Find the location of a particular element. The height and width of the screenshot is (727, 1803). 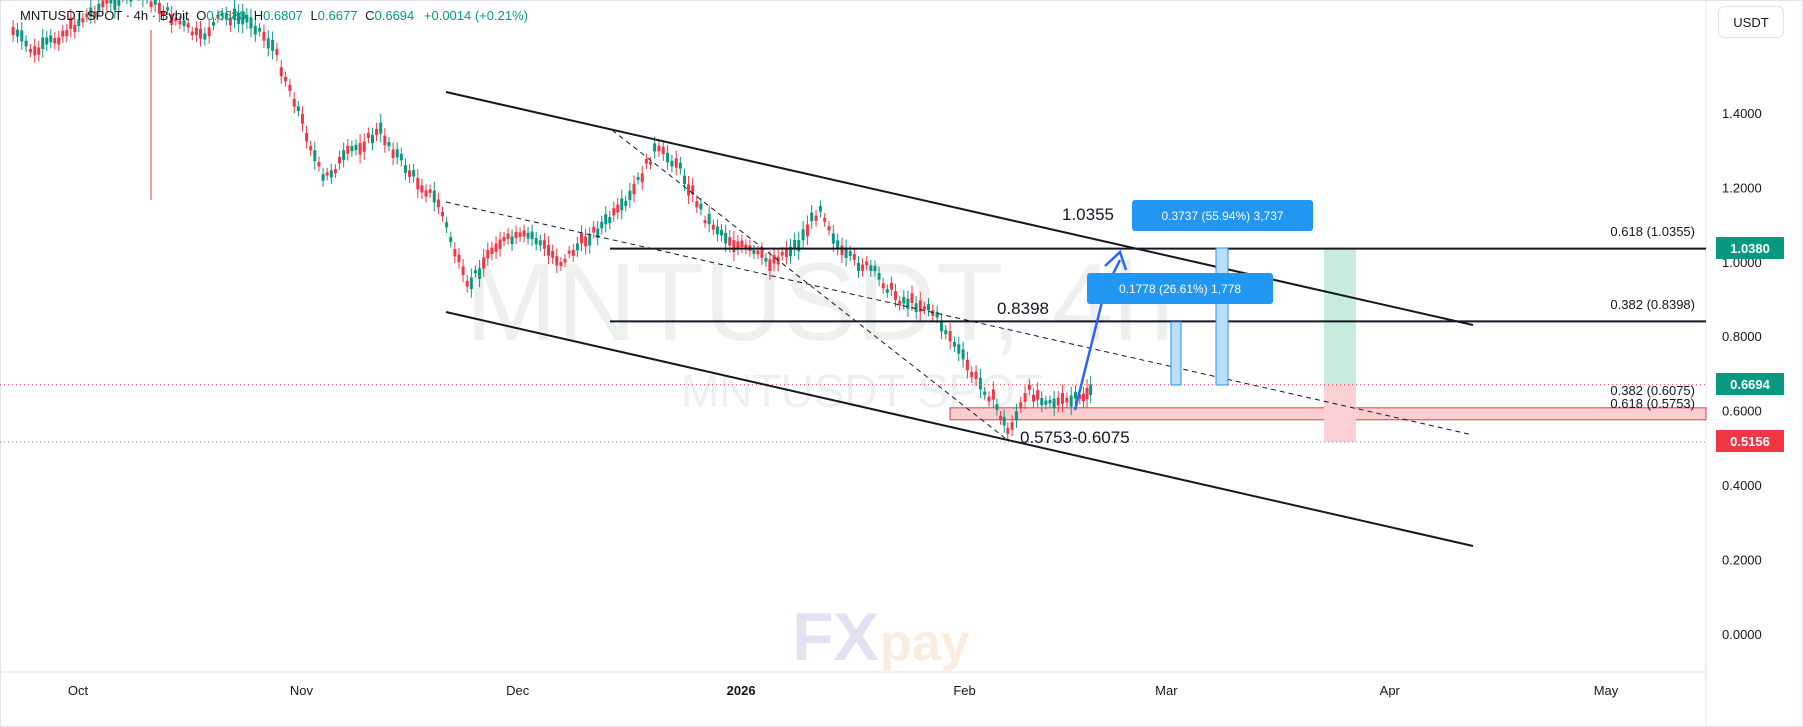

fxpay-logo-fx: FX is located at coordinates (835, 637).